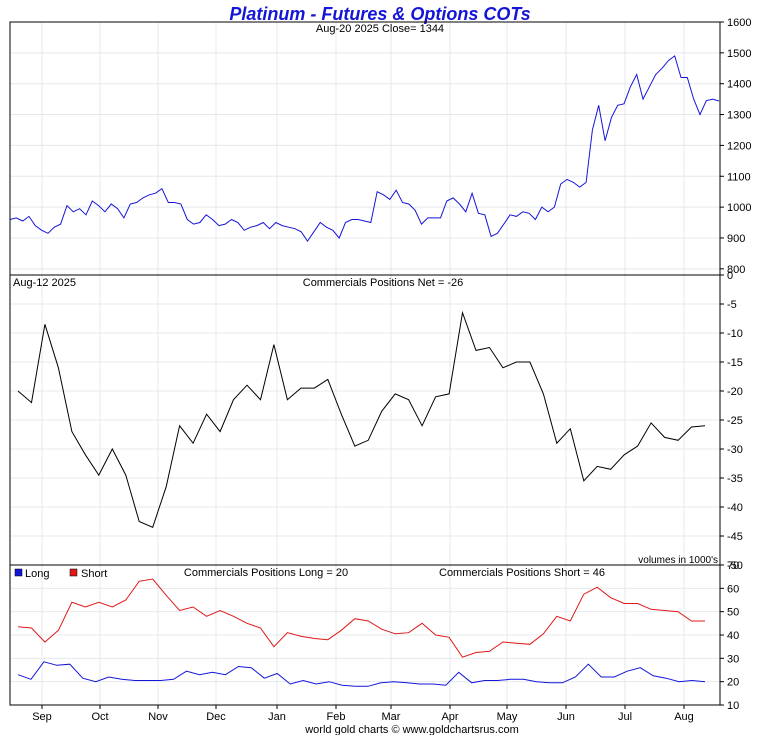 This screenshot has width=760, height=735. Describe the element at coordinates (380, 29) in the screenshot. I see `price-subtitle: Aug-20 2025 Close= 1344` at that location.